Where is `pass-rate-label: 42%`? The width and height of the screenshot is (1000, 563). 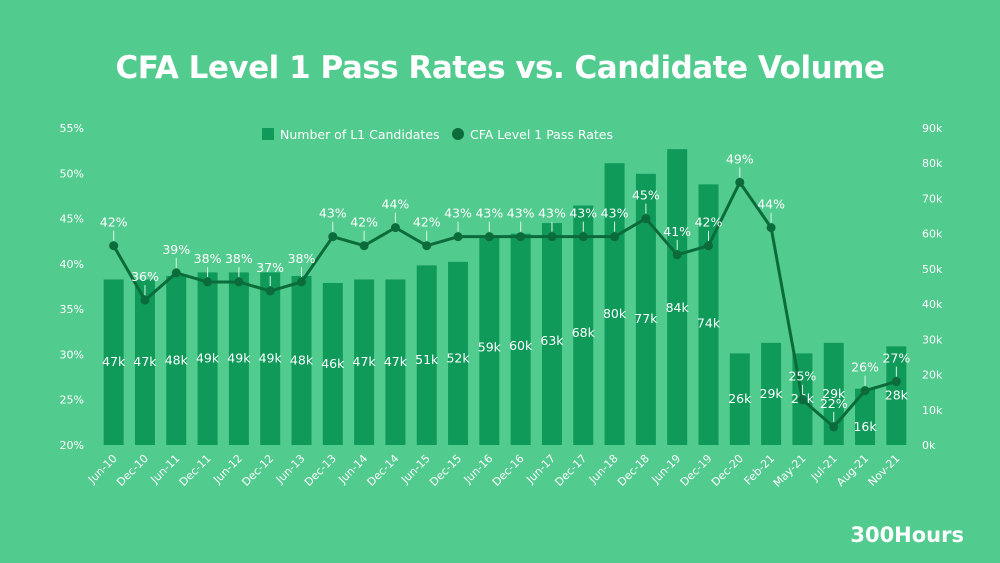 pass-rate-label: 42% is located at coordinates (364, 222).